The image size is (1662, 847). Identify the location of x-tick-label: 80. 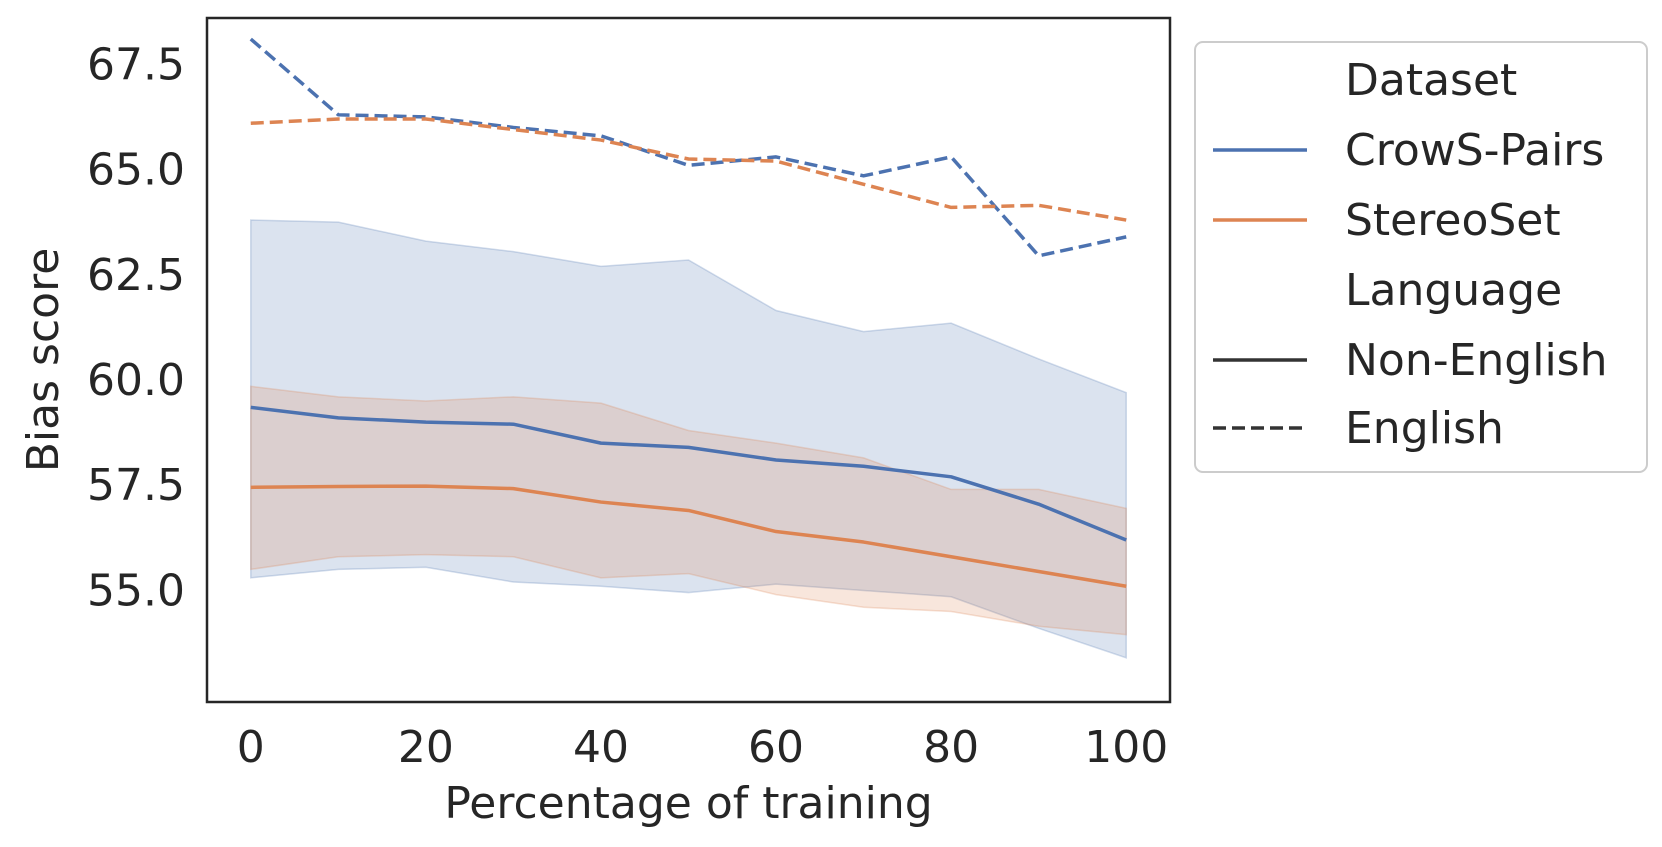
(951, 747).